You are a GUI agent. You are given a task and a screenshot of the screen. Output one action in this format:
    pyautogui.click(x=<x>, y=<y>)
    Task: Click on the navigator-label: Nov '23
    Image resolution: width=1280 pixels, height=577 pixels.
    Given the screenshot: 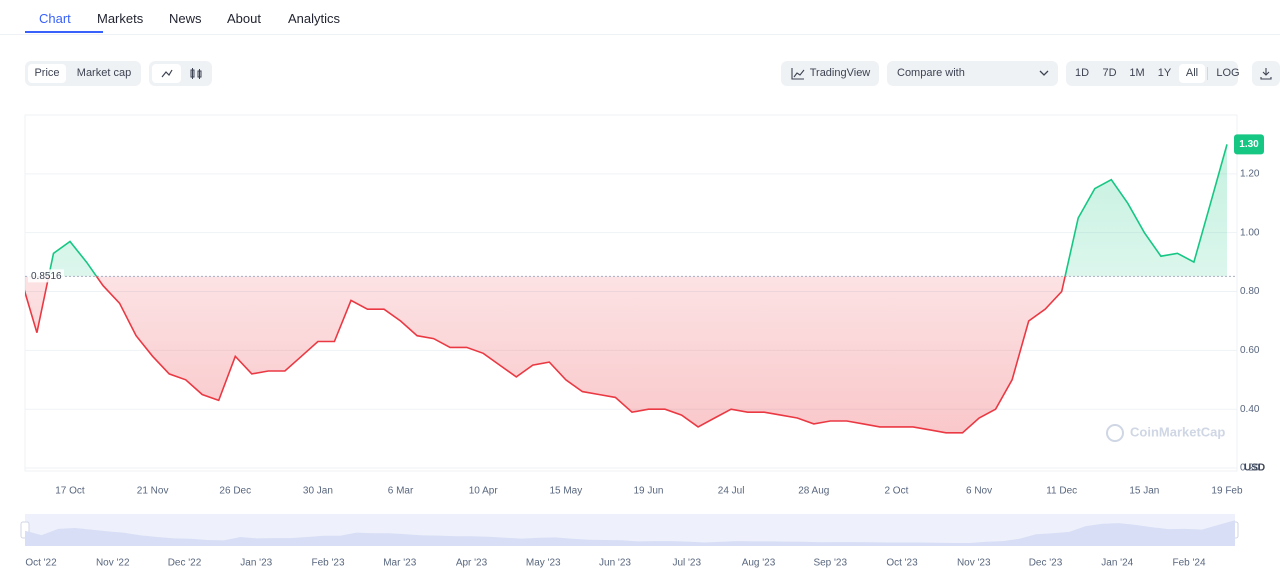 What is the action you would take?
    pyautogui.click(x=974, y=563)
    